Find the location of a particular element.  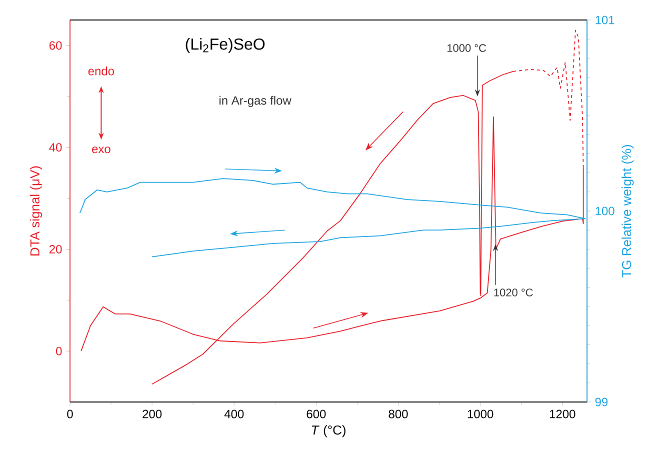

annotation: 1020 °C is located at coordinates (513, 292).